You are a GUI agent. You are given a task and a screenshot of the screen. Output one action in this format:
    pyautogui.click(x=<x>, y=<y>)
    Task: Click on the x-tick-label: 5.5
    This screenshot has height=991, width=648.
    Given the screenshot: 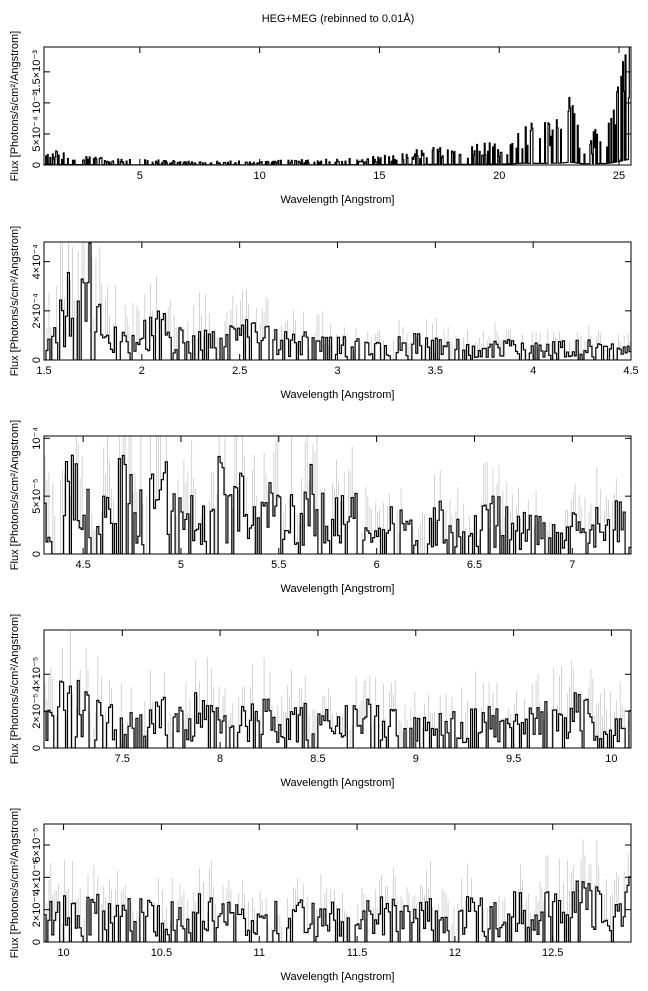 What is the action you would take?
    pyautogui.click(x=278, y=565)
    